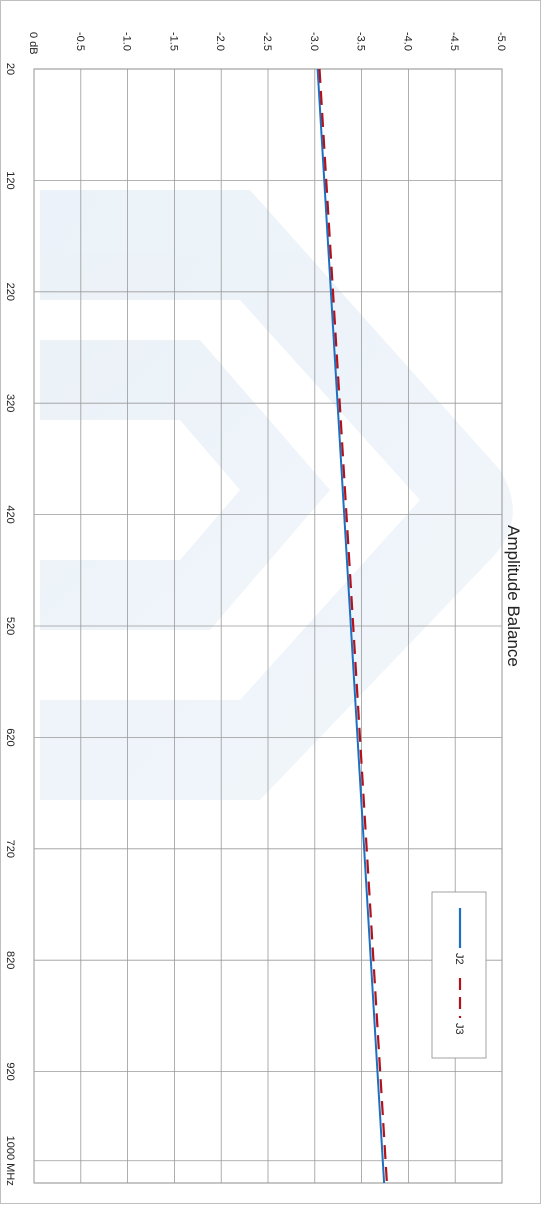 Image resolution: width=541 pixels, height=1209 pixels. I want to click on y-tick-label: -1.0, so click(127, 41).